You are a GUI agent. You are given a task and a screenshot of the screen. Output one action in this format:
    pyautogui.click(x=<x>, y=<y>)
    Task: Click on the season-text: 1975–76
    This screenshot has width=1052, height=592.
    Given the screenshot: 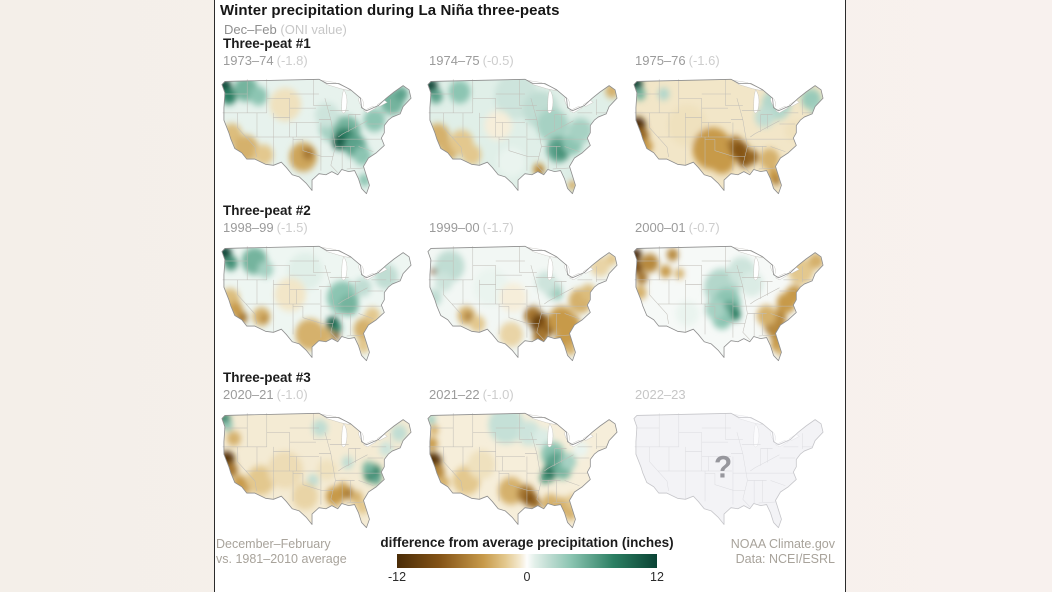 What is the action you would take?
    pyautogui.click(x=660, y=60)
    